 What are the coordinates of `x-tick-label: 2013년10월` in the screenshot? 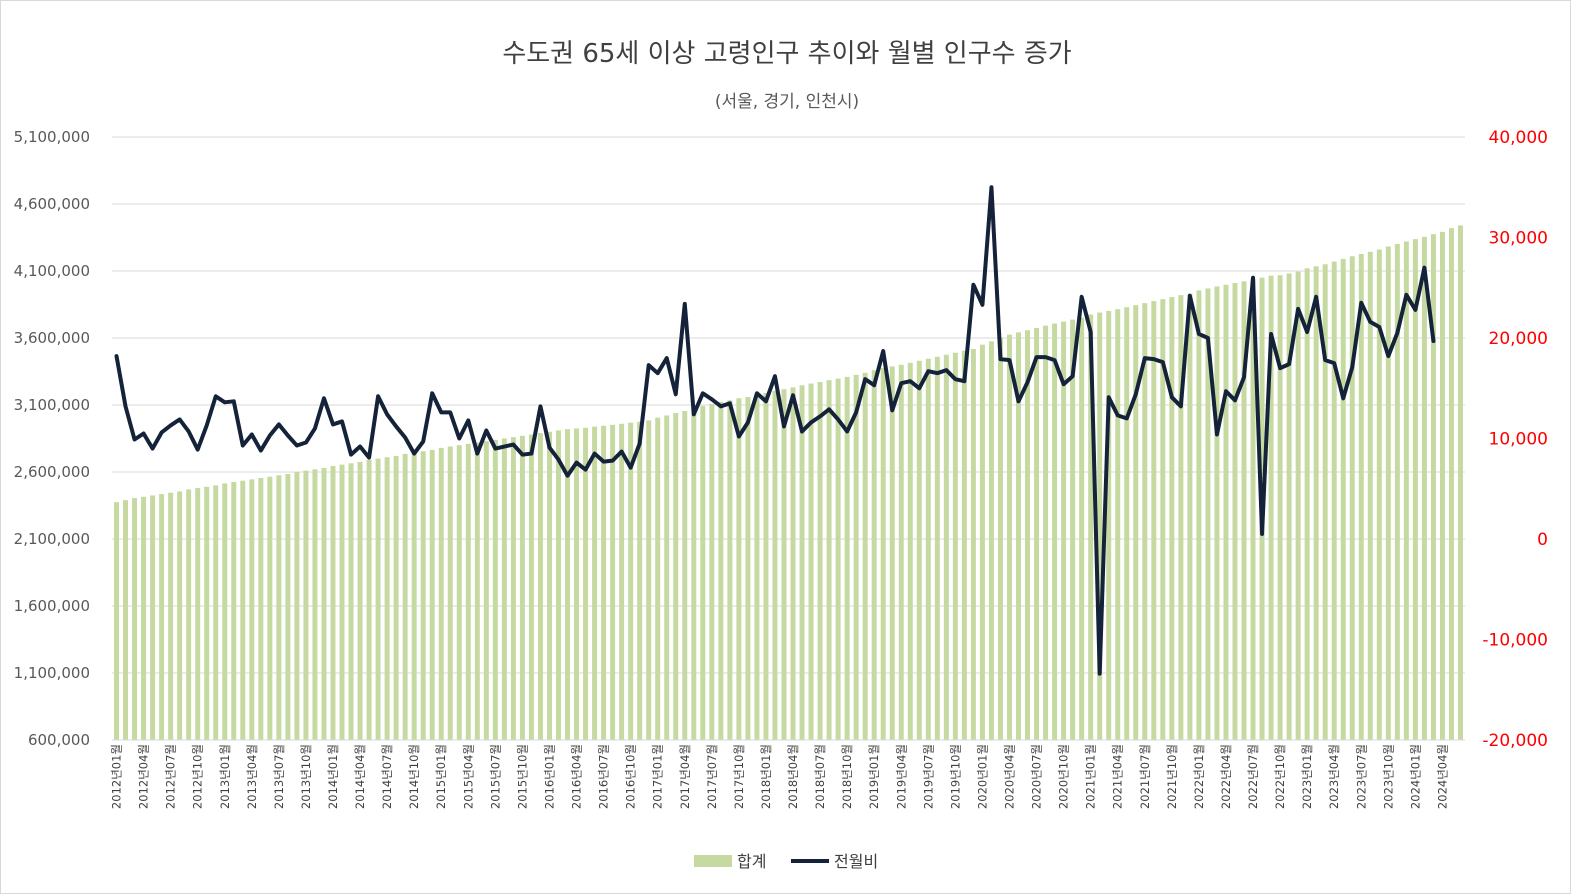 It's located at (306, 776).